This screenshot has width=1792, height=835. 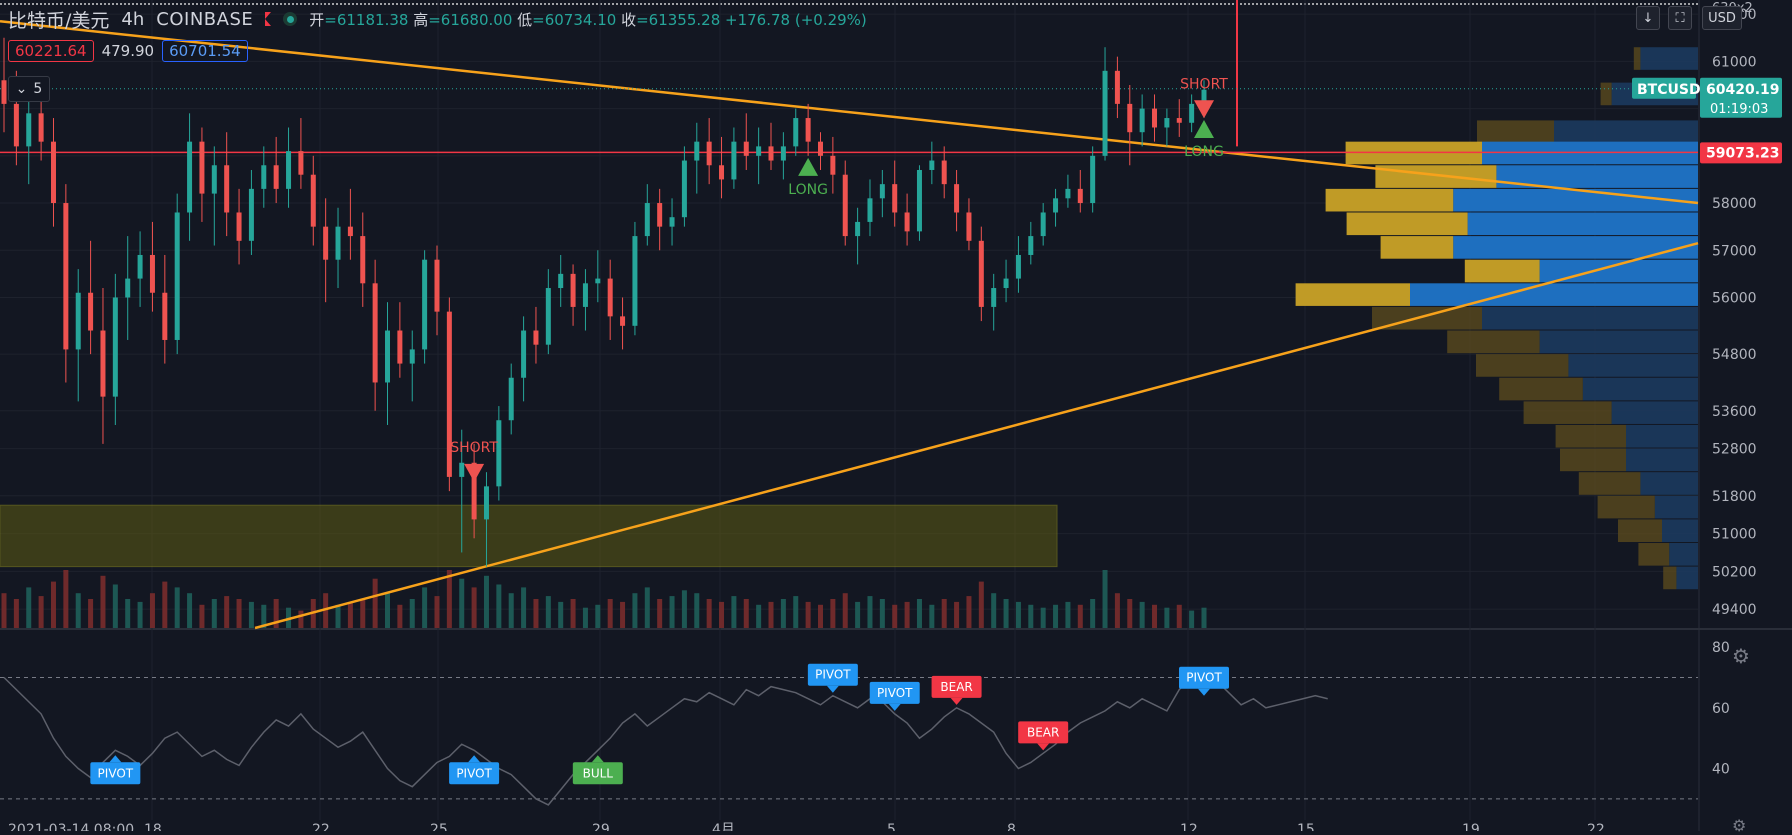 What do you see at coordinates (133, 19) in the screenshot?
I see `timeframe: 4h` at bounding box center [133, 19].